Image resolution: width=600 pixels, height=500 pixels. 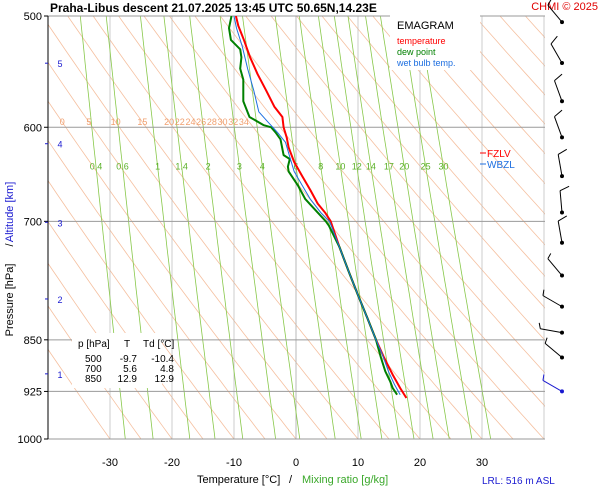 What do you see at coordinates (96, 167) in the screenshot?
I see `mixing-ratio-label: 0.4` at bounding box center [96, 167].